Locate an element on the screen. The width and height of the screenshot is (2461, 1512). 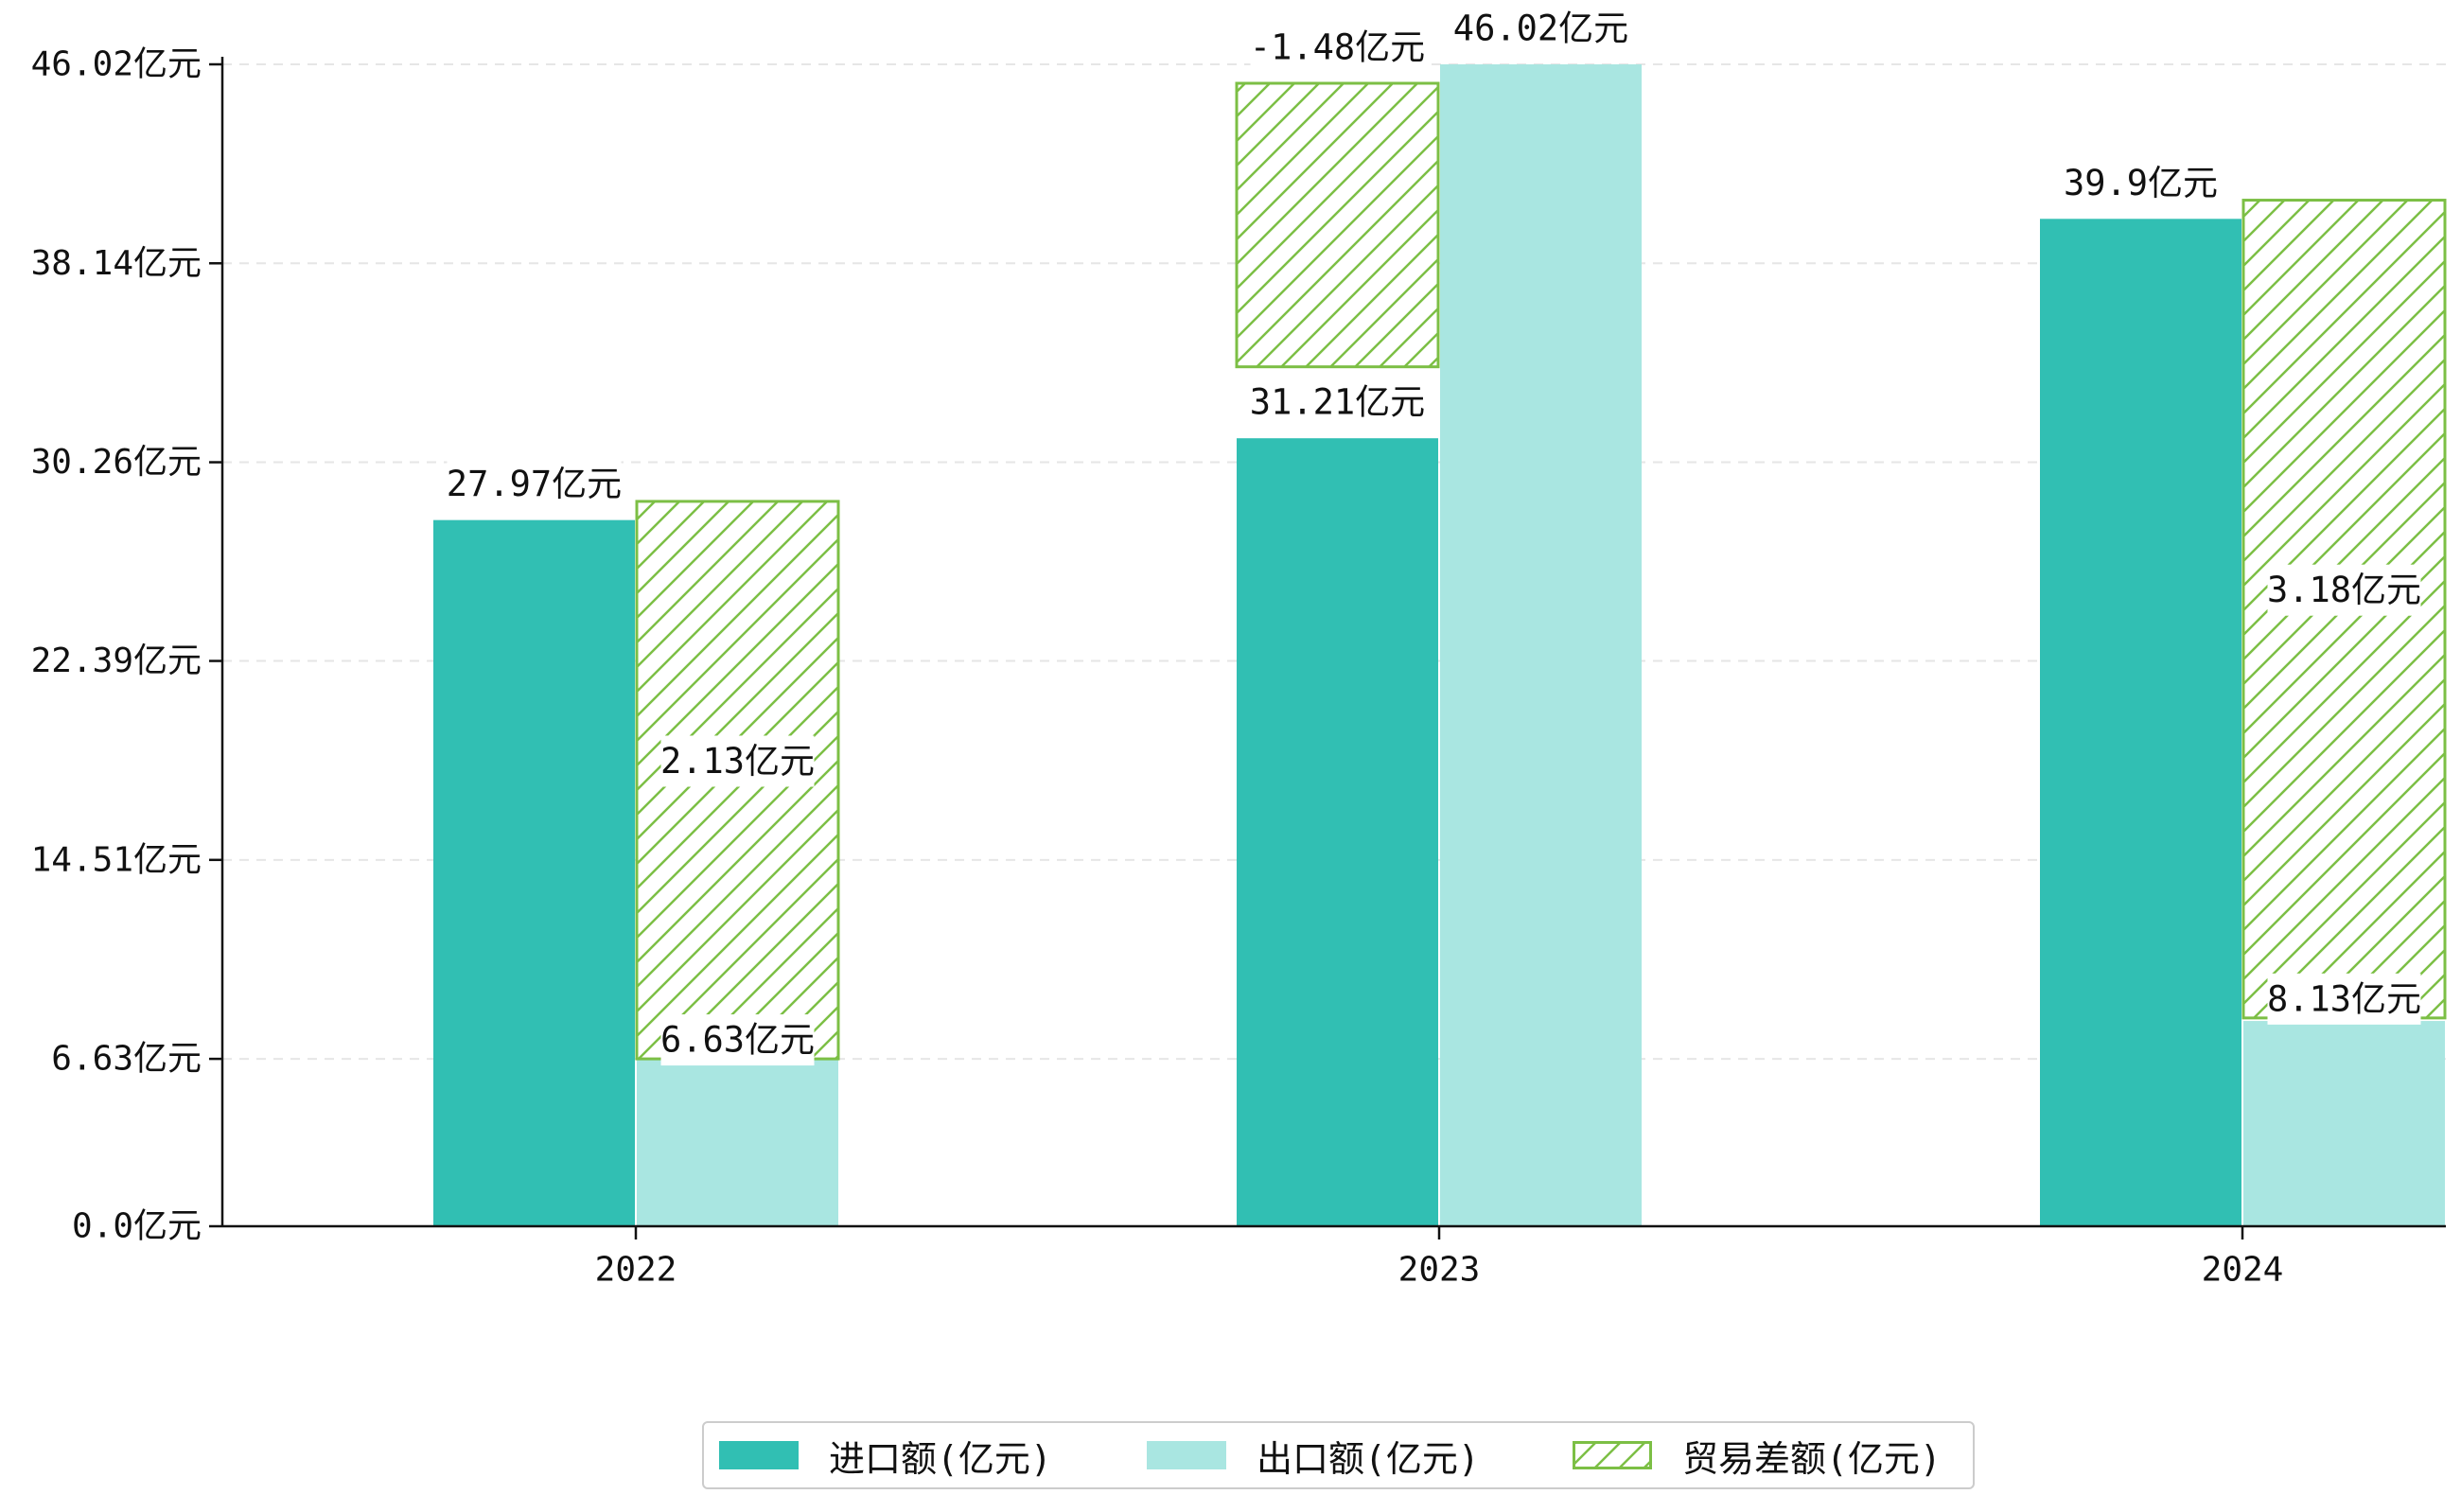
data-label-trade-balance: 2.13亿元 is located at coordinates (737, 762).